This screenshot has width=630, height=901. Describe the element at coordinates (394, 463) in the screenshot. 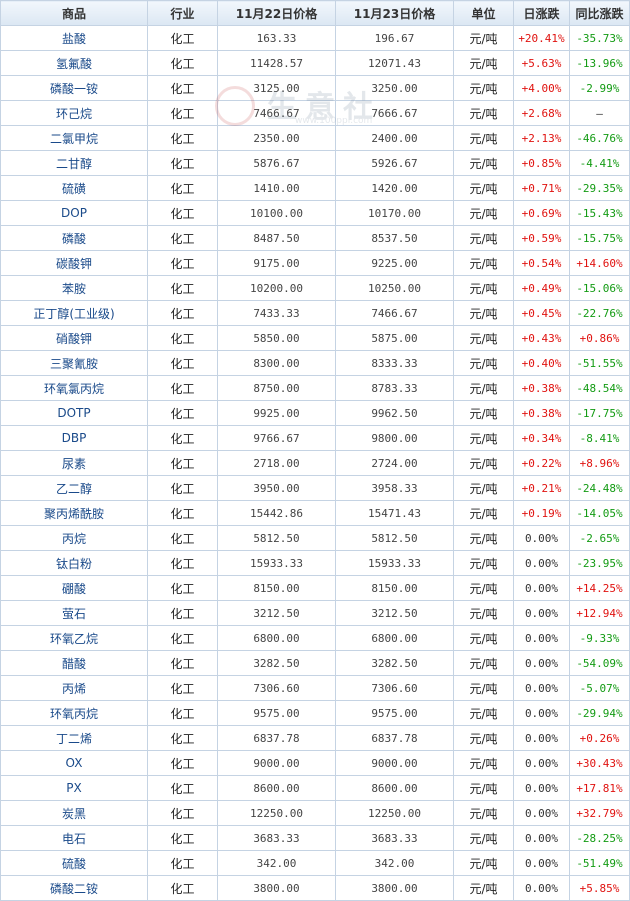

I see `price-nov23-cell: 2724.00` at that location.